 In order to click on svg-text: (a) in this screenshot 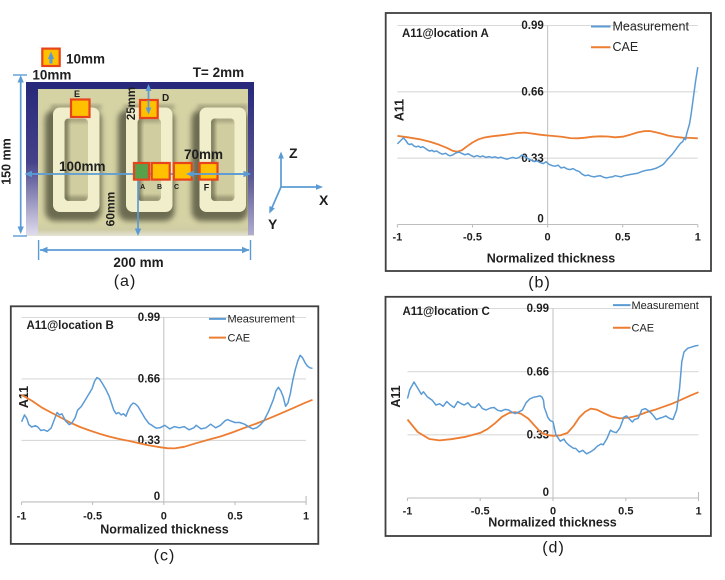, I will do `click(125, 281)`.